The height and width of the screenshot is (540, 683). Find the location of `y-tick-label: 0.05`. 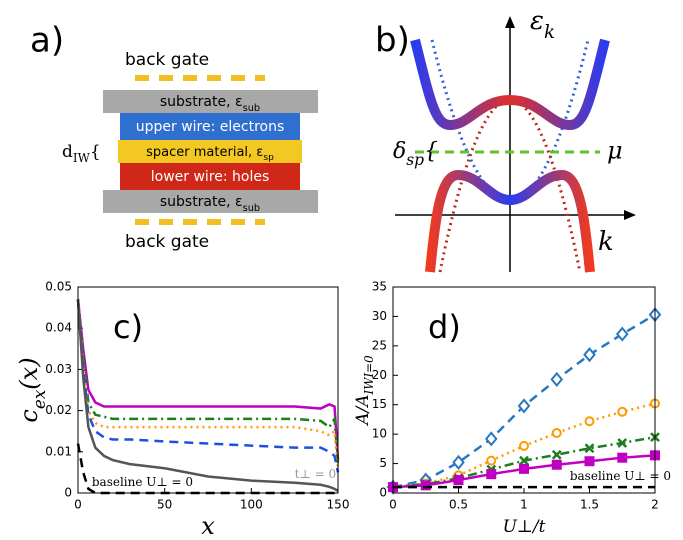

y-tick-label: 0.05 is located at coordinates (58, 287).